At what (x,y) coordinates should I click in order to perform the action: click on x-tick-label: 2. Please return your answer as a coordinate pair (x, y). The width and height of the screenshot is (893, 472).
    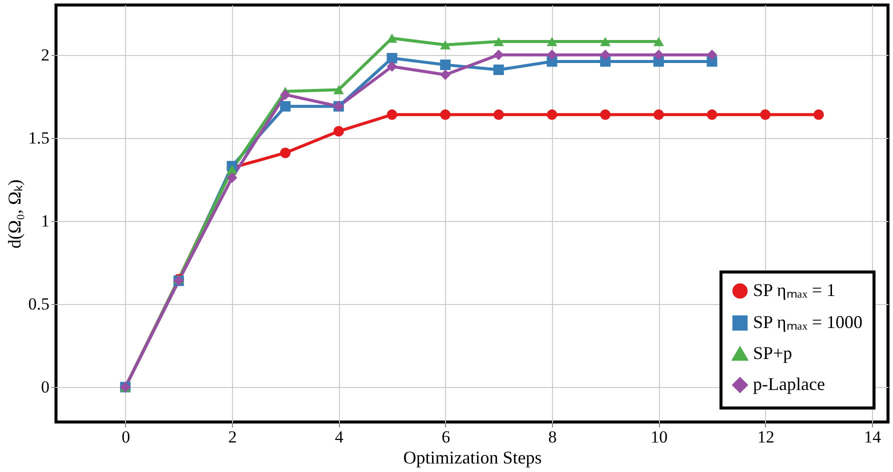
    Looking at the image, I should click on (232, 437).